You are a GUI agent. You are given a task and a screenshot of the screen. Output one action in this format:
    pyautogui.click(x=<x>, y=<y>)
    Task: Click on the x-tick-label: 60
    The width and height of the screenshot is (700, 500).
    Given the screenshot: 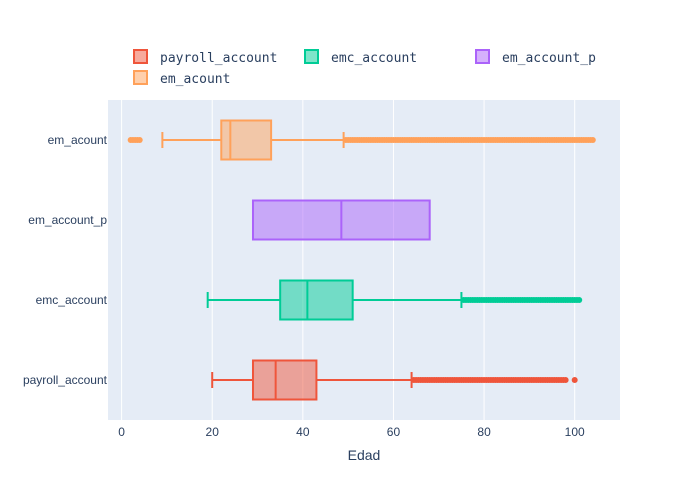 What is the action you would take?
    pyautogui.click(x=394, y=432)
    